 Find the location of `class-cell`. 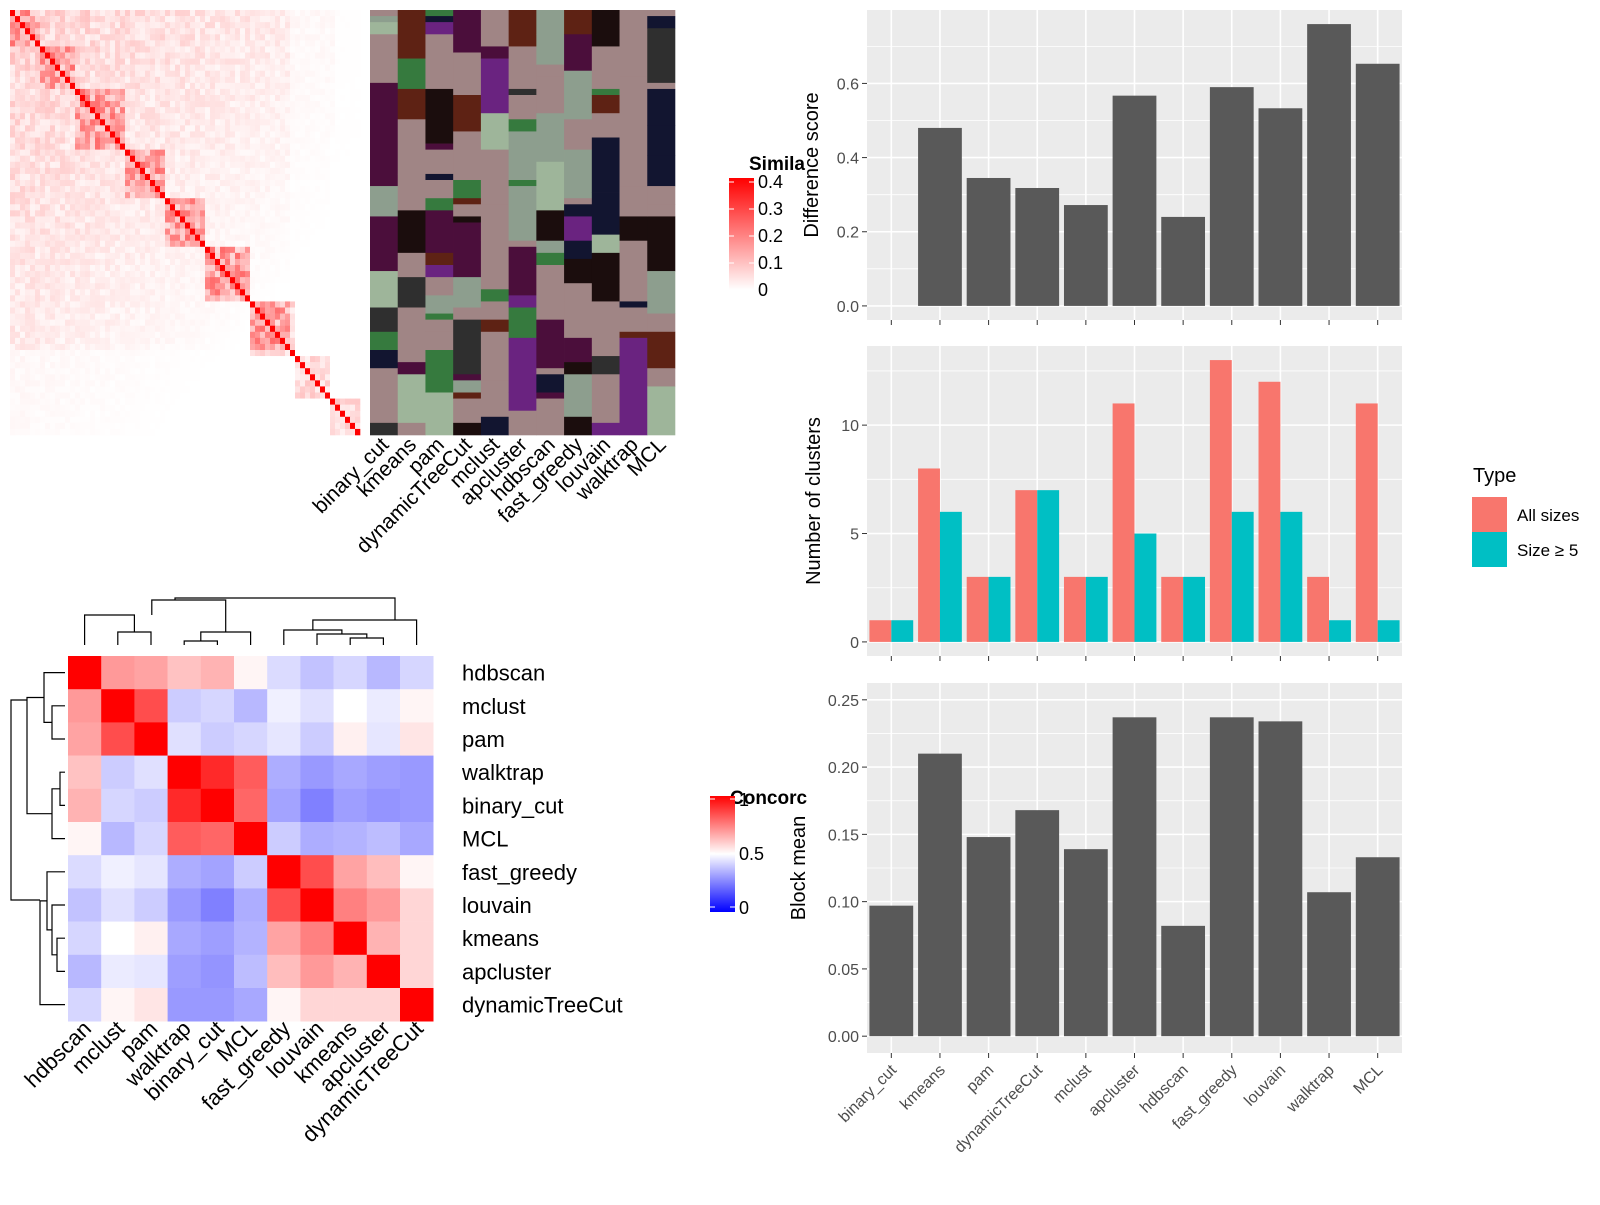

class-cell is located at coordinates (439, 371).